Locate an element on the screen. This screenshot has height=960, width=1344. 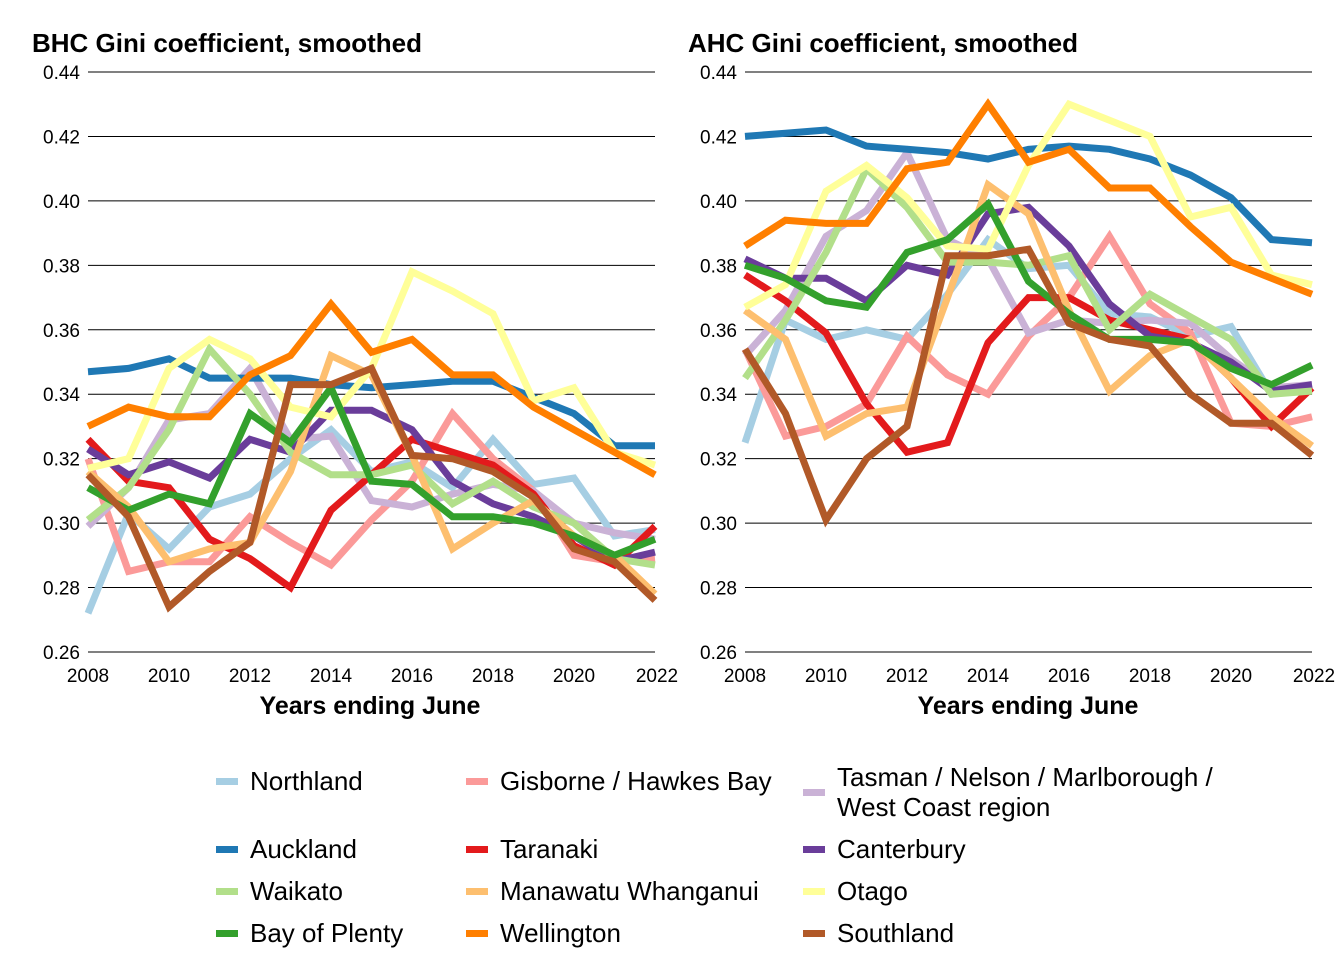
bhc-series-line-southland is located at coordinates (371, 488).